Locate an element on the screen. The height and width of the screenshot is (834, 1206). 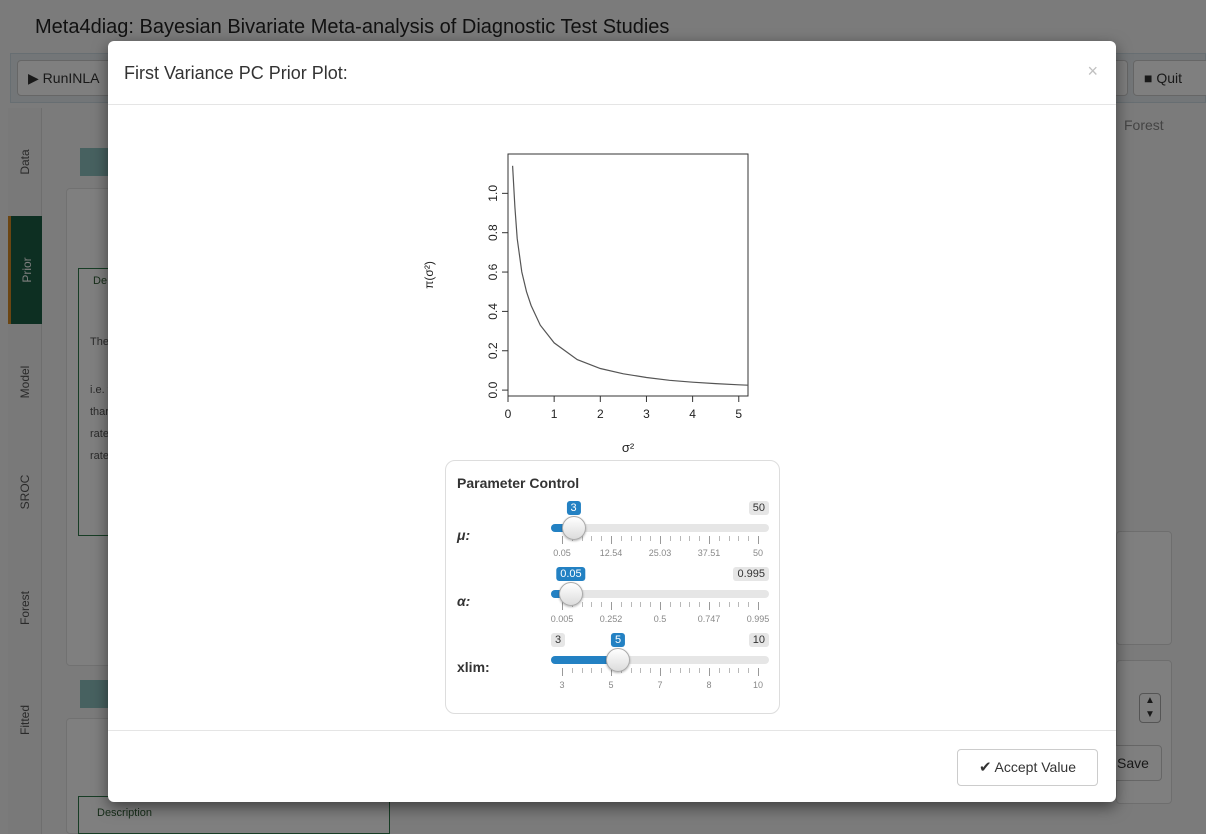
modal-title: First Variance PC Prior Plot: is located at coordinates (236, 73).